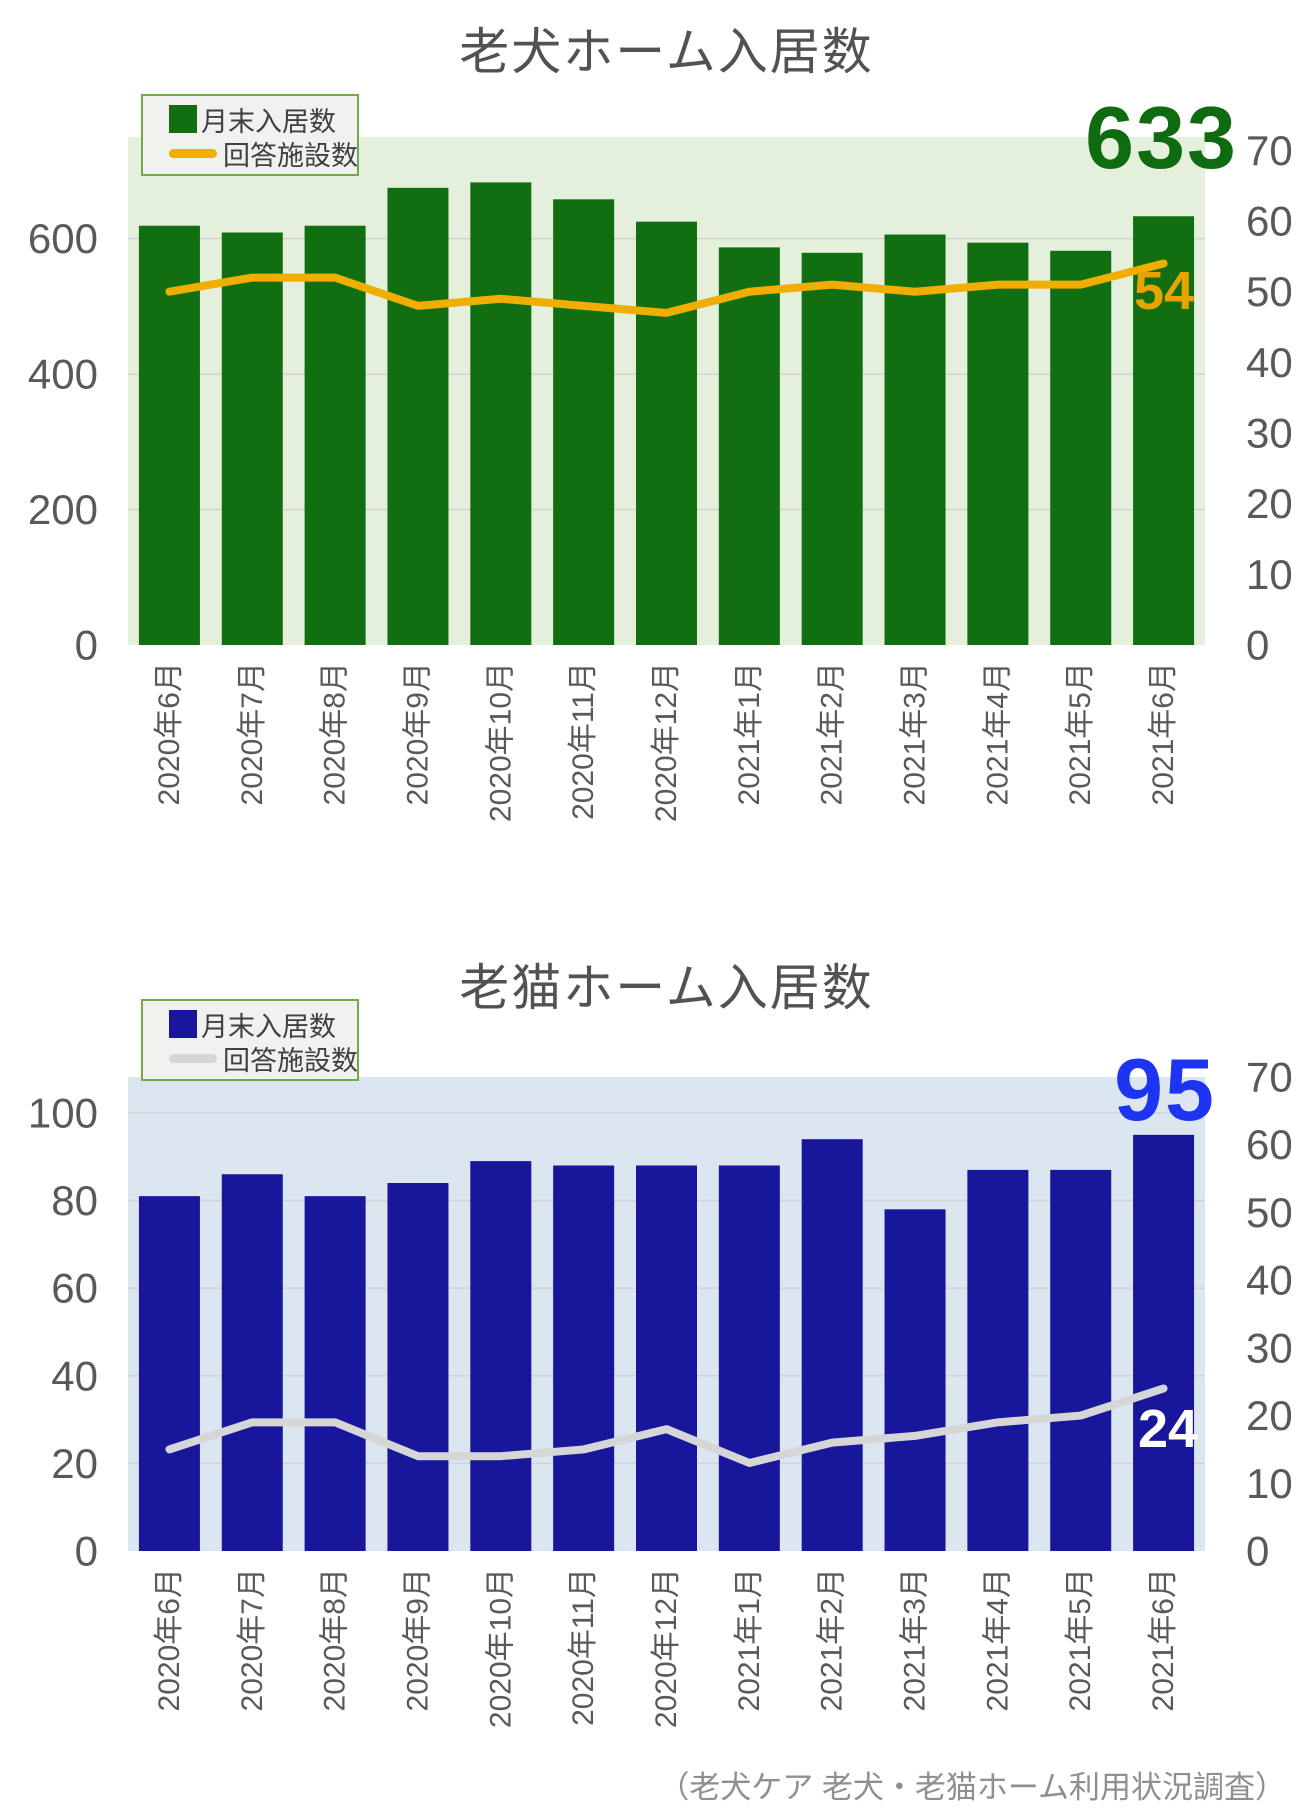 This screenshot has width=1300, height=1815. What do you see at coordinates (1164, 291) in the screenshot?
I see `dog-last-line-value-label: 54` at bounding box center [1164, 291].